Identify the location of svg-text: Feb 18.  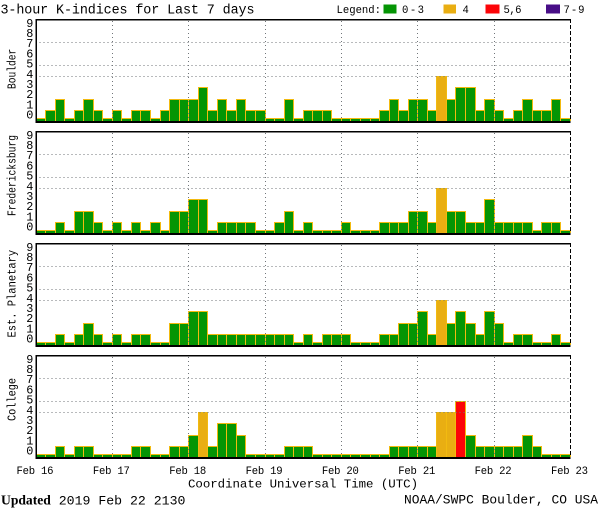
(187, 472).